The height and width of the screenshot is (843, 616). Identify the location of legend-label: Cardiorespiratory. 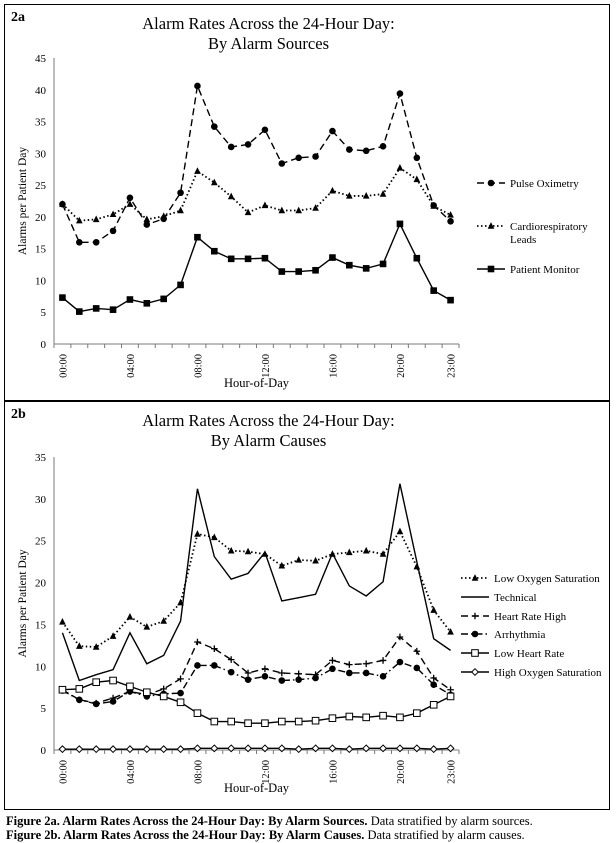
(549, 227).